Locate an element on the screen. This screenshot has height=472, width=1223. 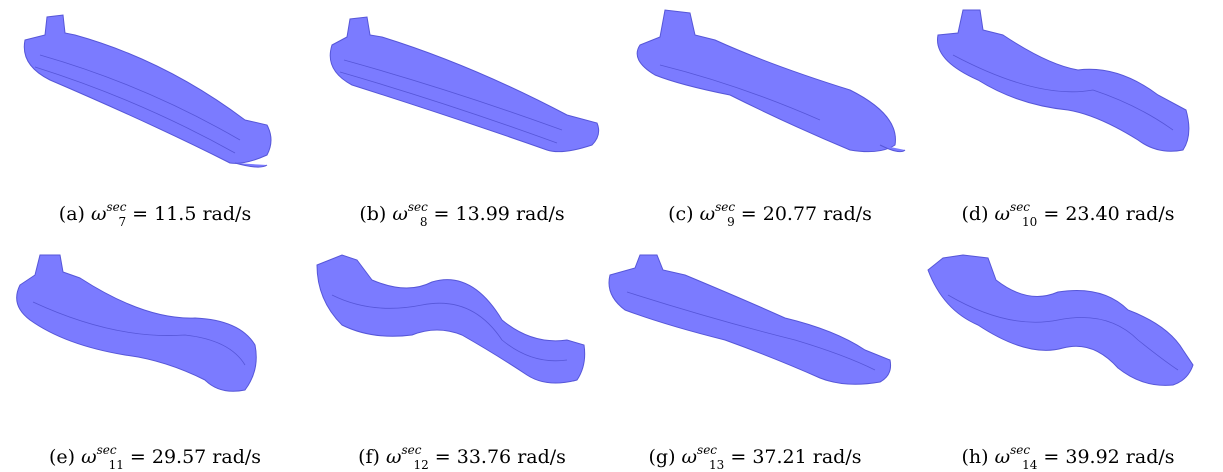
panel-e: (e) ωsec11 = 29.57 rad/s is located at coordinates (155, 356).